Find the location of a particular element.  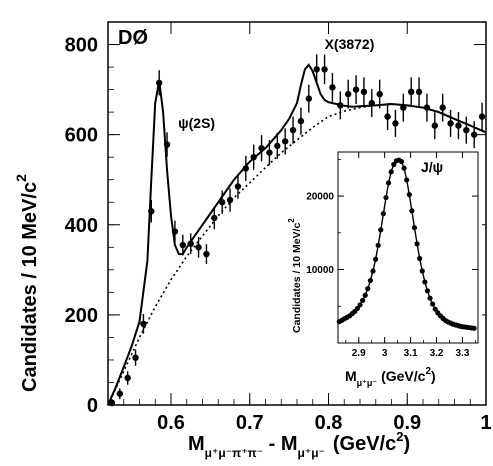

inset-y-axis-label: Candidates / 10 MeV/c2 is located at coordinates (295, 275).